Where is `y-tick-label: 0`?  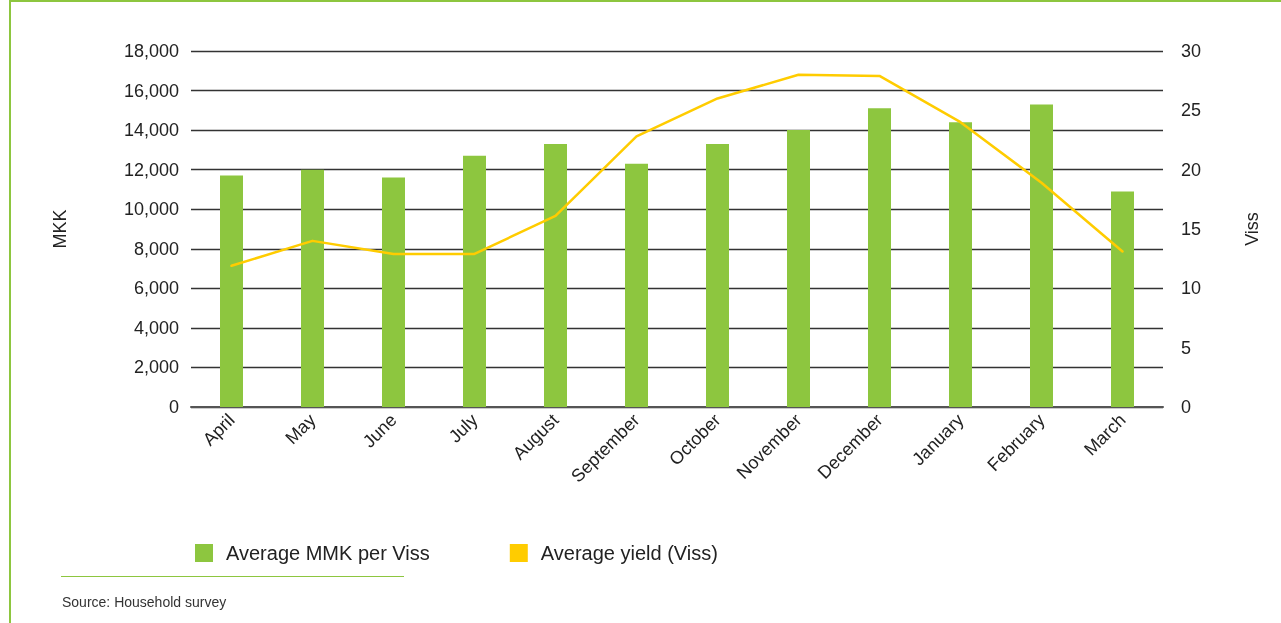
y-tick-label: 0 is located at coordinates (173, 407).